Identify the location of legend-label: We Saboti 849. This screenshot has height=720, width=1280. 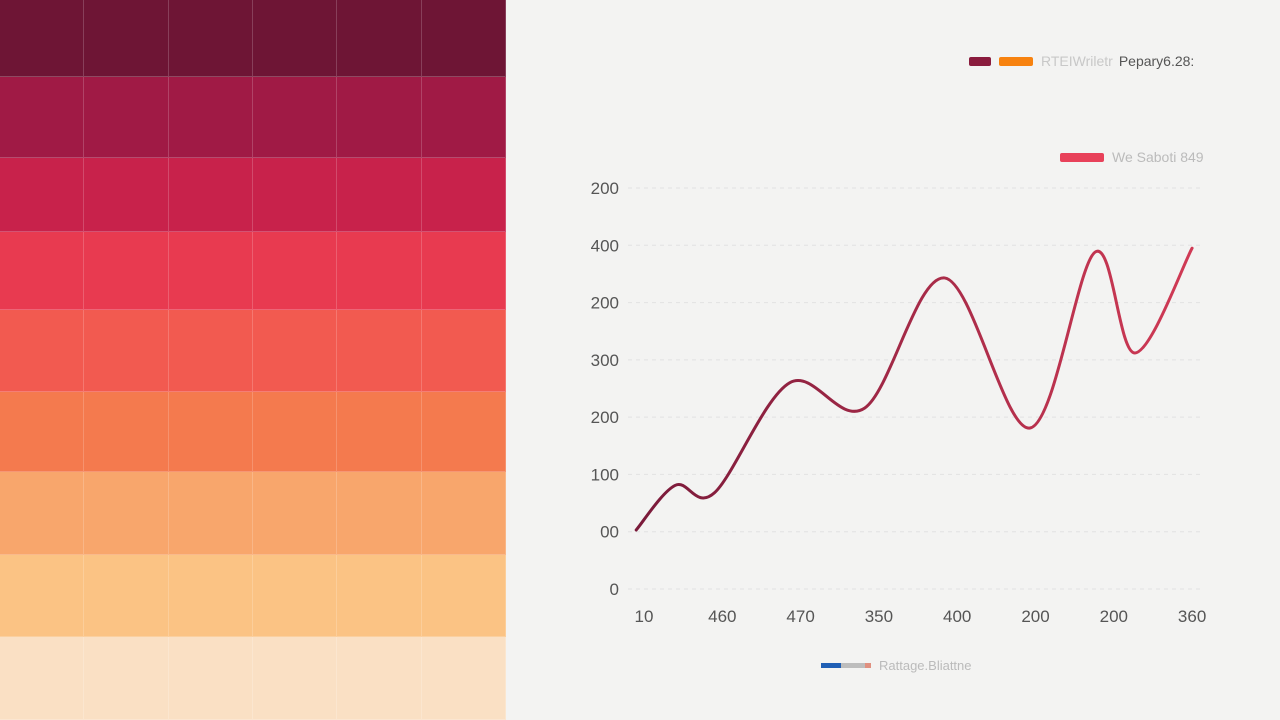
(1158, 157).